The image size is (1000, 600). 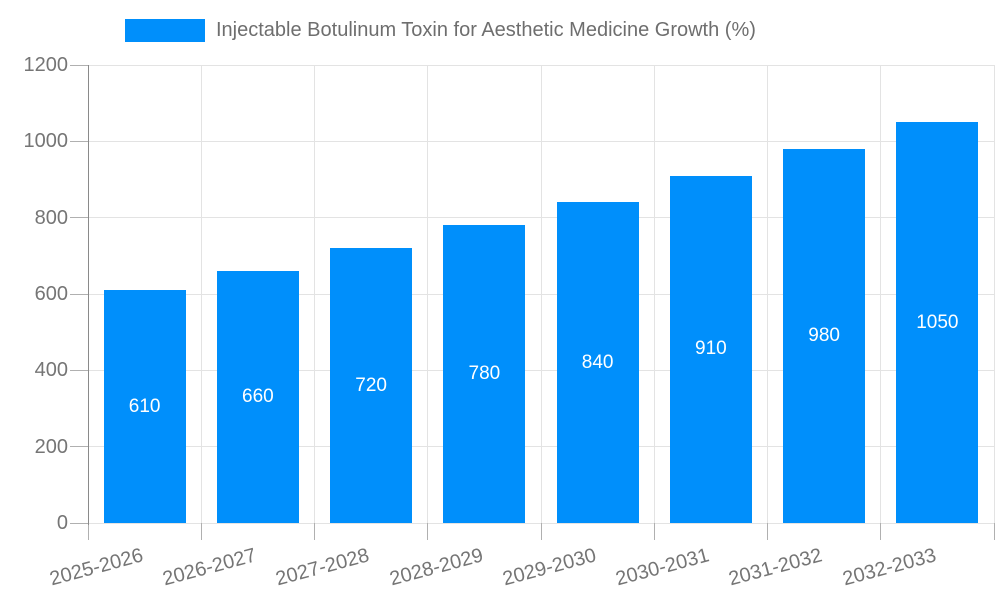 I want to click on bar-value-label: 840, so click(x=597, y=362).